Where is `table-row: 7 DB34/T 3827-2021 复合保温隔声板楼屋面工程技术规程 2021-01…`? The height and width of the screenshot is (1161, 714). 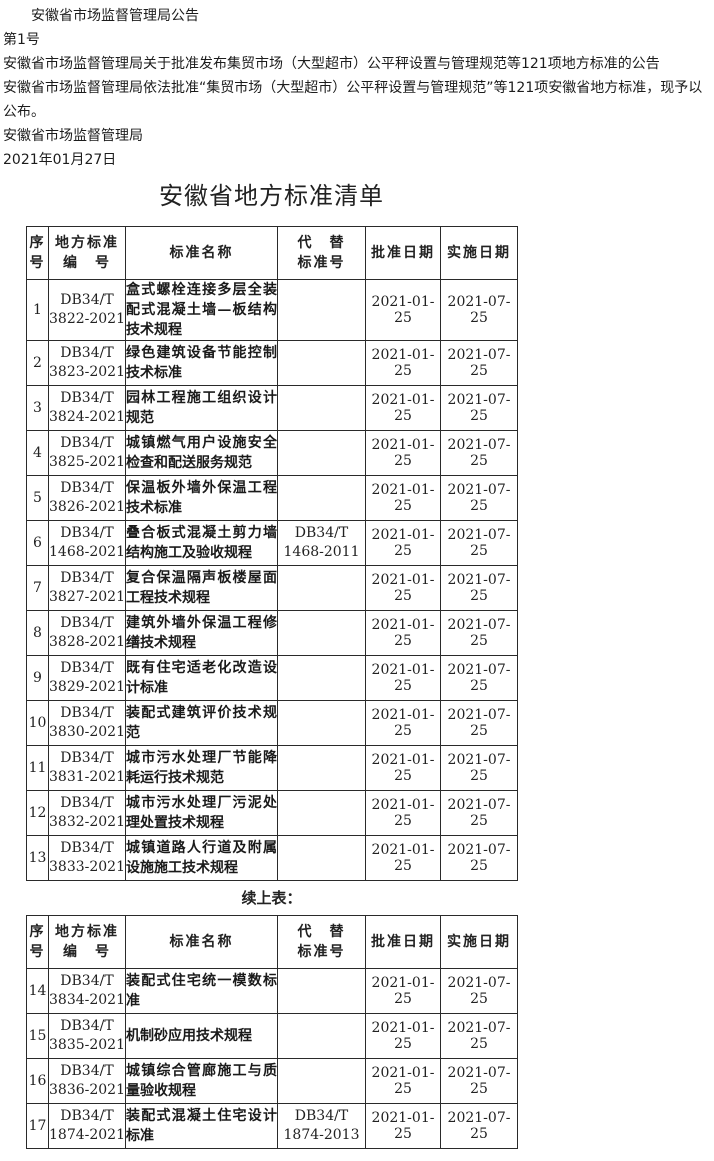
table-row: 7 DB34/T 3827-2021 复合保温隔声板楼屋面工程技术规程 2021-01… is located at coordinates (272, 588).